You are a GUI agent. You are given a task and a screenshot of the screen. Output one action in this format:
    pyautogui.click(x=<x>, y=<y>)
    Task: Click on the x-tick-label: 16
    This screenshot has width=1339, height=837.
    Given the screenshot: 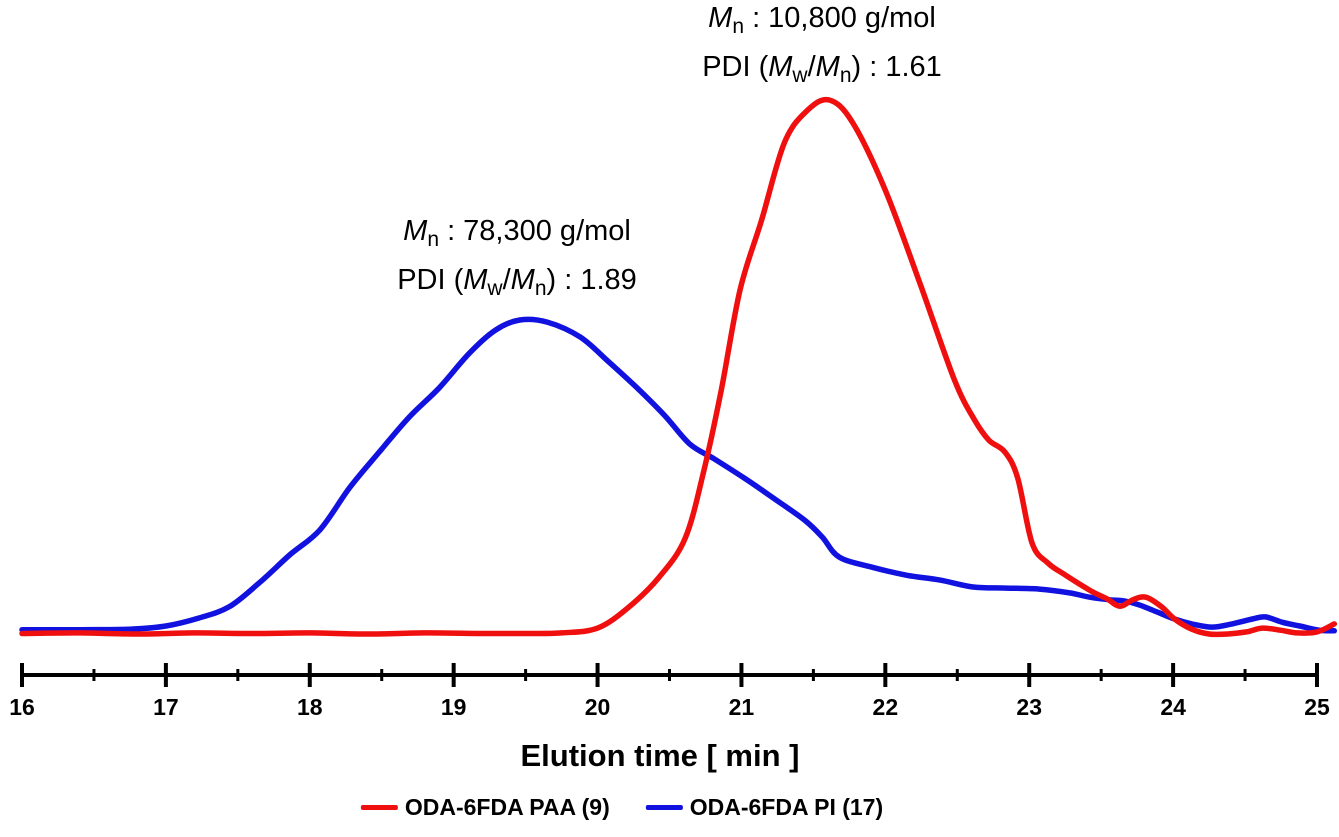 What is the action you would take?
    pyautogui.click(x=22, y=707)
    